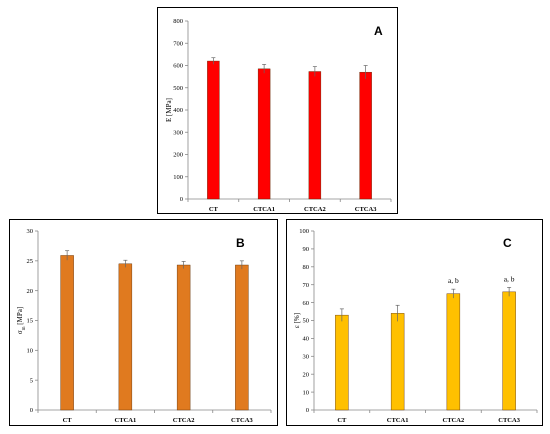 This screenshot has height=434, width=550. I want to click on y-axis-label: ε [%], so click(297, 320).